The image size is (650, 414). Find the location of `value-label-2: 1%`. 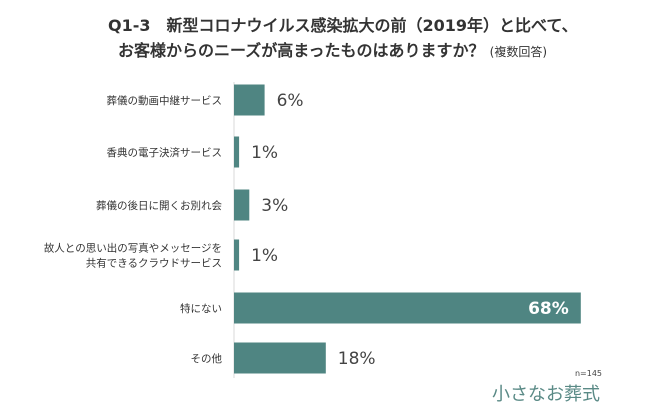

value-label-2: 1% is located at coordinates (264, 153).